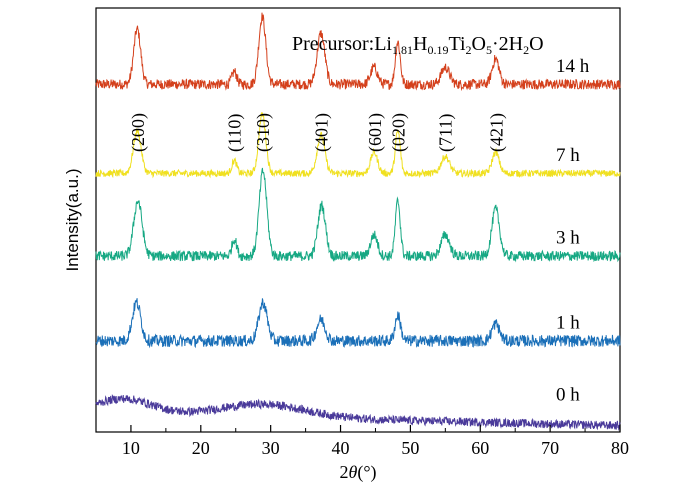  I want to click on series-label-0h: 0 h, so click(568, 395).